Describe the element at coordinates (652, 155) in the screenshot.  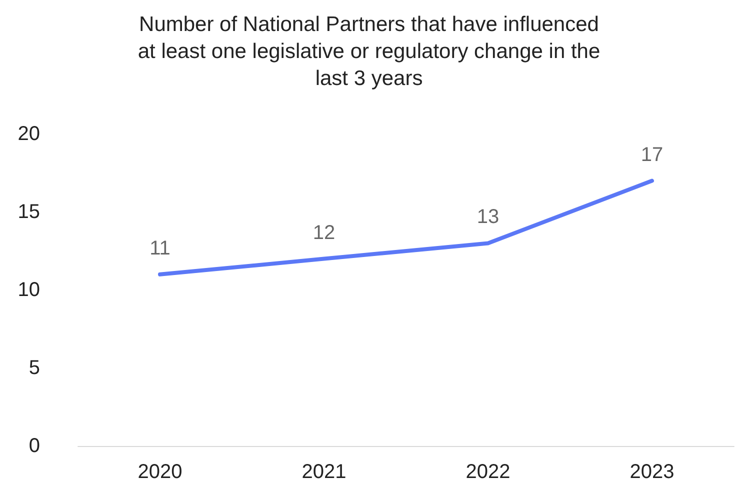
I see `data-label: 17` at that location.